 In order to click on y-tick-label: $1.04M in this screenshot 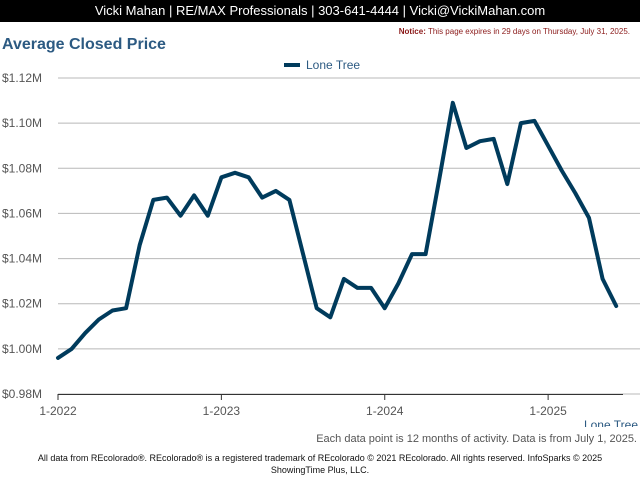, I will do `click(22, 259)`.